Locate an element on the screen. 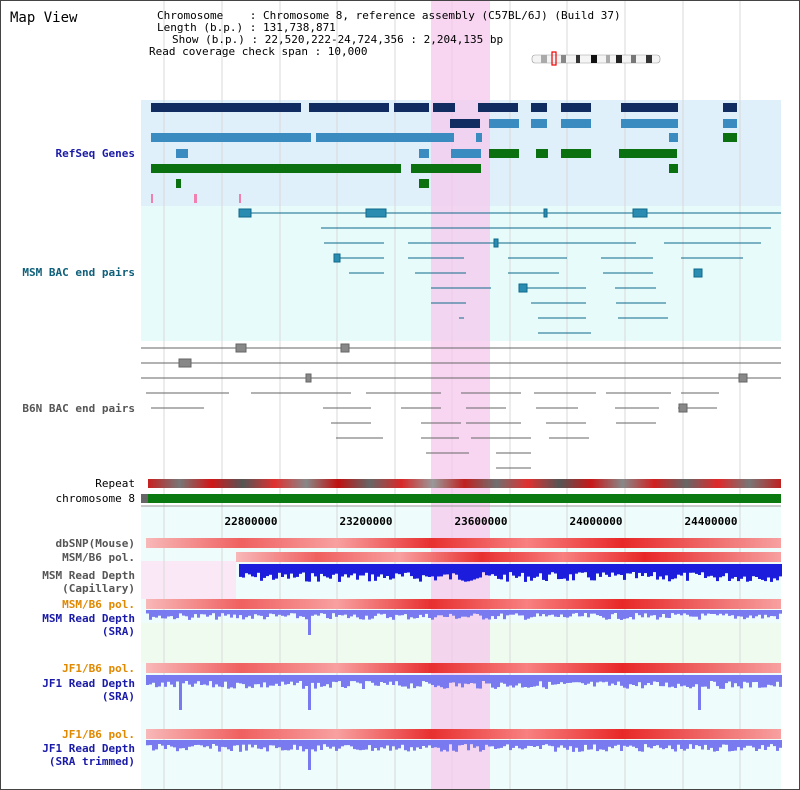 The width and height of the screenshot is (800, 790). label-msm-read-depth-sra-1: MSM Read Depth is located at coordinates (88, 618).